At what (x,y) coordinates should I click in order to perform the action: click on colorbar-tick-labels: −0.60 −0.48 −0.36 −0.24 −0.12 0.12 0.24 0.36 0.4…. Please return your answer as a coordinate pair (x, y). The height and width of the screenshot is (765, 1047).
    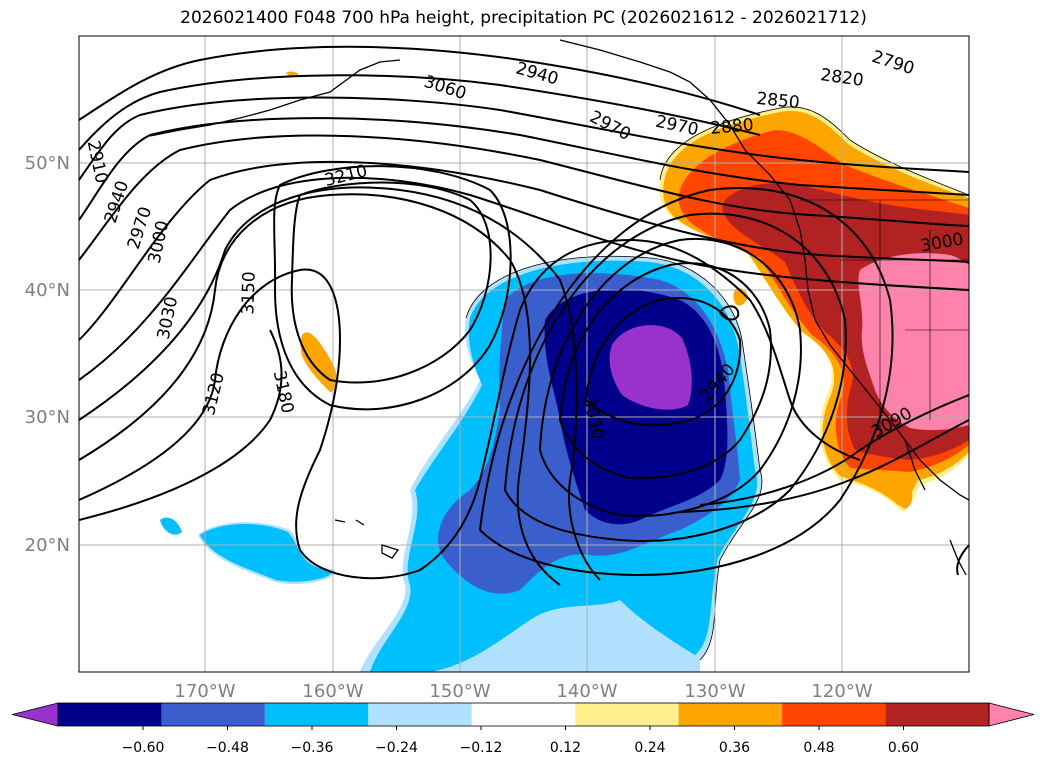
    Looking at the image, I should click on (520, 741).